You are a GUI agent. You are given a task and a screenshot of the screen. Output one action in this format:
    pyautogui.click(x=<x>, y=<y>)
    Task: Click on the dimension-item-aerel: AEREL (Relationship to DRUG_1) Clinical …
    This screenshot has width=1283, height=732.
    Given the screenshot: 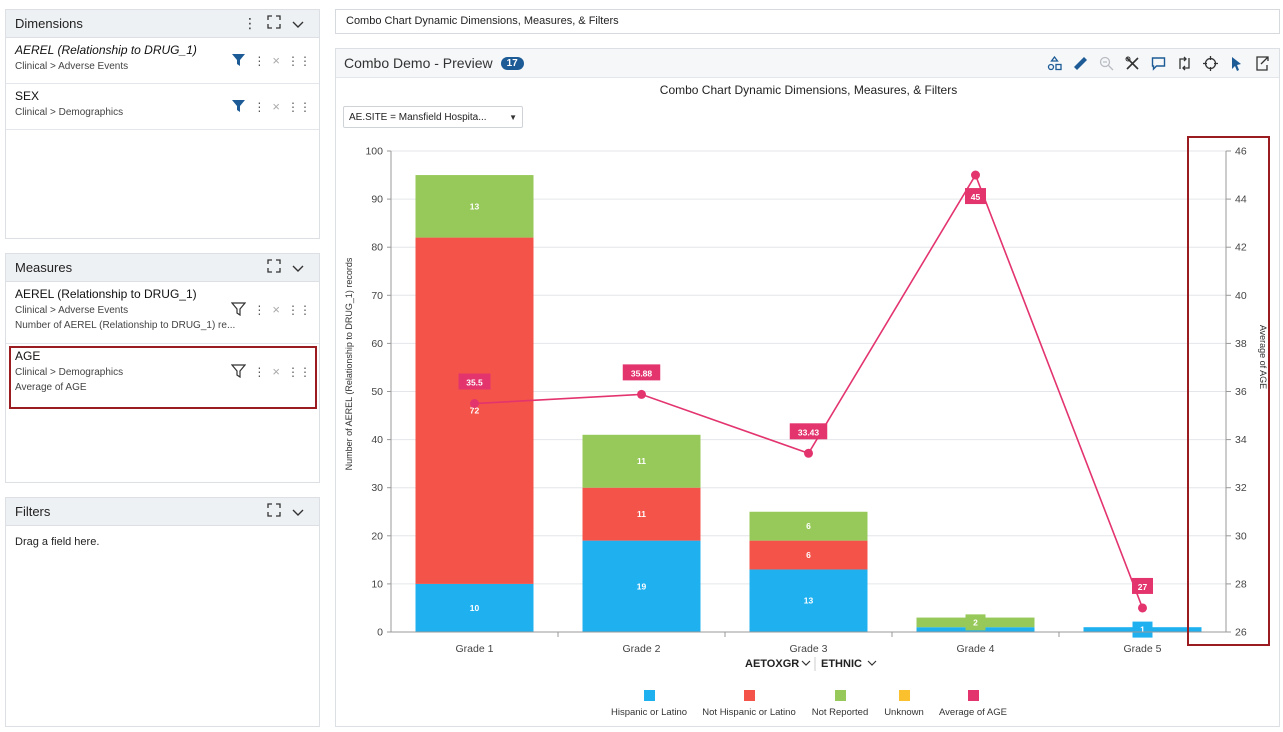 What is the action you would take?
    pyautogui.click(x=162, y=61)
    